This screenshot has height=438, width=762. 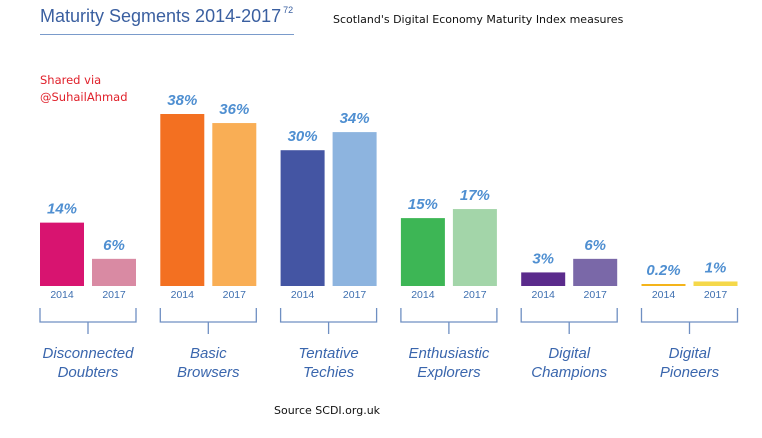 What do you see at coordinates (569, 372) in the screenshot?
I see `category-label: Champions` at bounding box center [569, 372].